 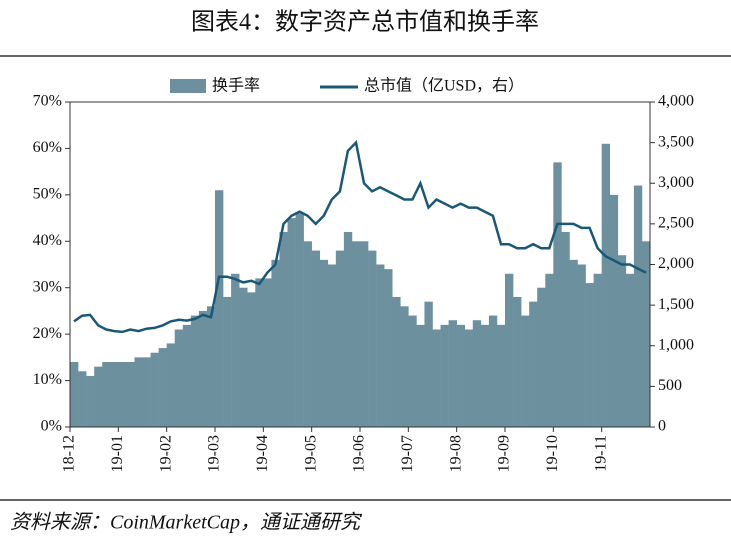 I want to click on x-tick-label: 19-07, so click(x=407, y=453).